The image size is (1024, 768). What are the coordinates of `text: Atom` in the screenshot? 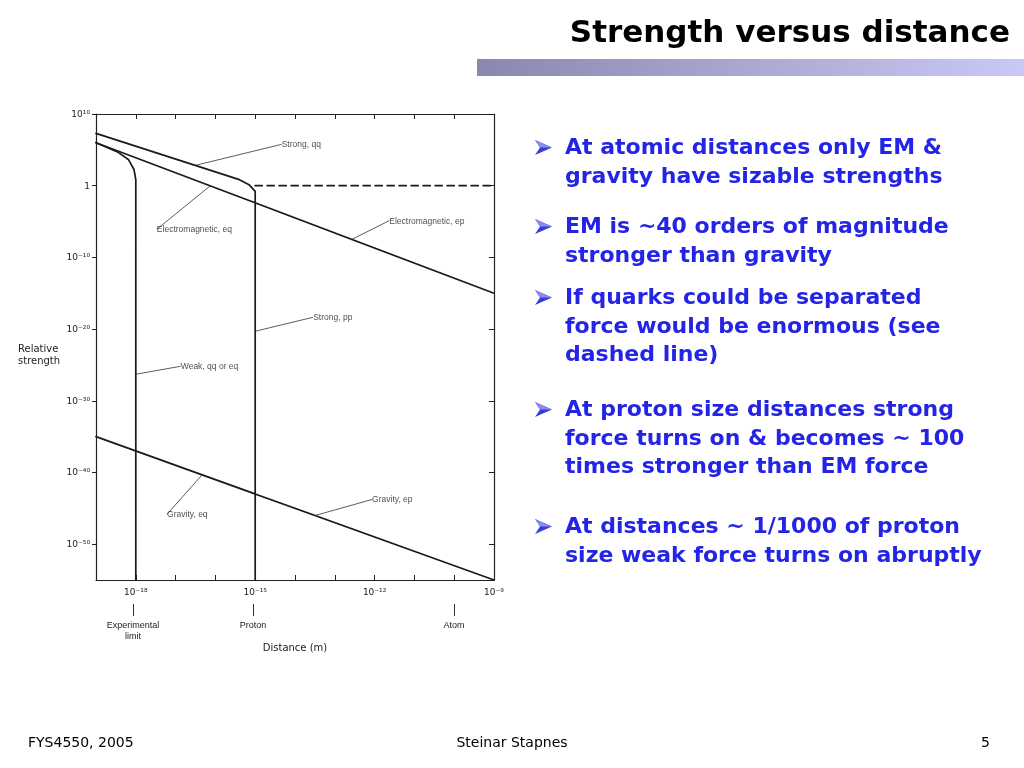 It's located at (454, 625).